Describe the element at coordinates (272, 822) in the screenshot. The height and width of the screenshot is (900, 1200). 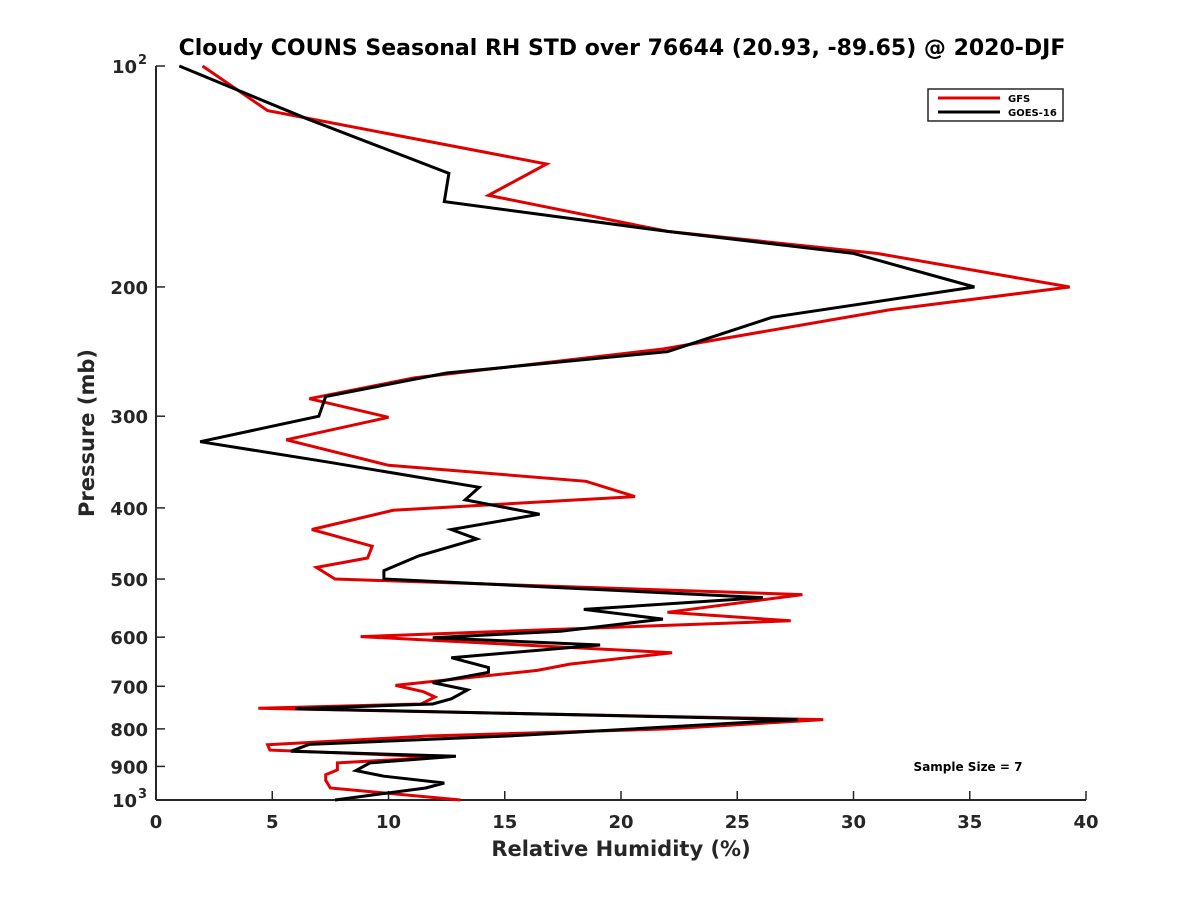
I see `x-tick-label: 5` at that location.